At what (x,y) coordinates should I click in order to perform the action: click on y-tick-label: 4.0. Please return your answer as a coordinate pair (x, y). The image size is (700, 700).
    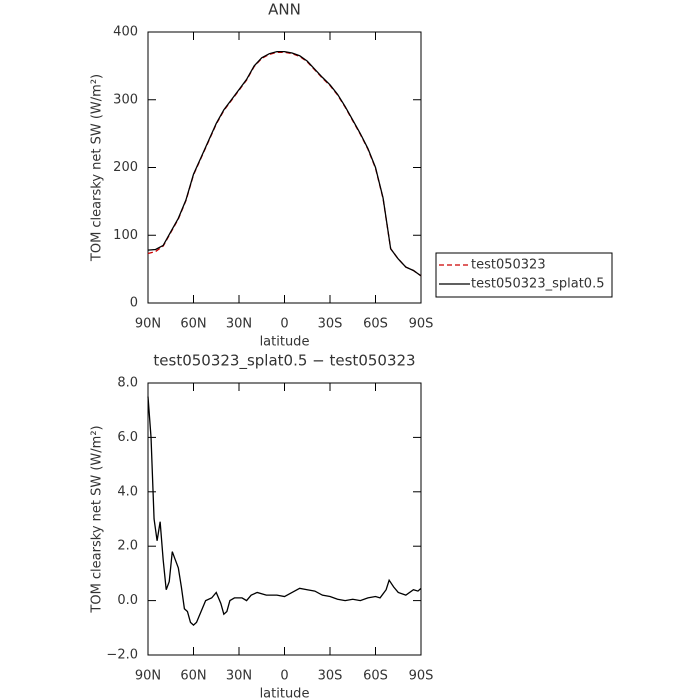
    Looking at the image, I should click on (127, 491).